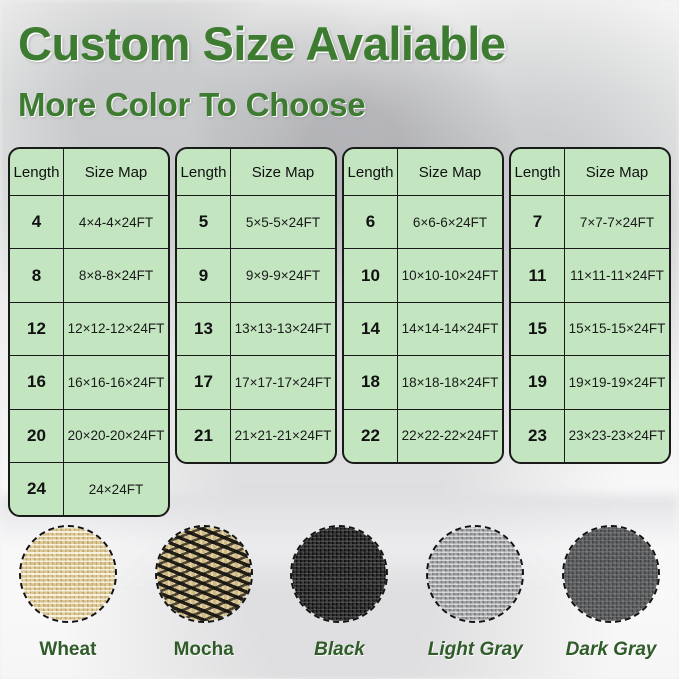 This screenshot has height=679, width=679. I want to click on table-row: 19 19×19-19×24FT, so click(590, 383).